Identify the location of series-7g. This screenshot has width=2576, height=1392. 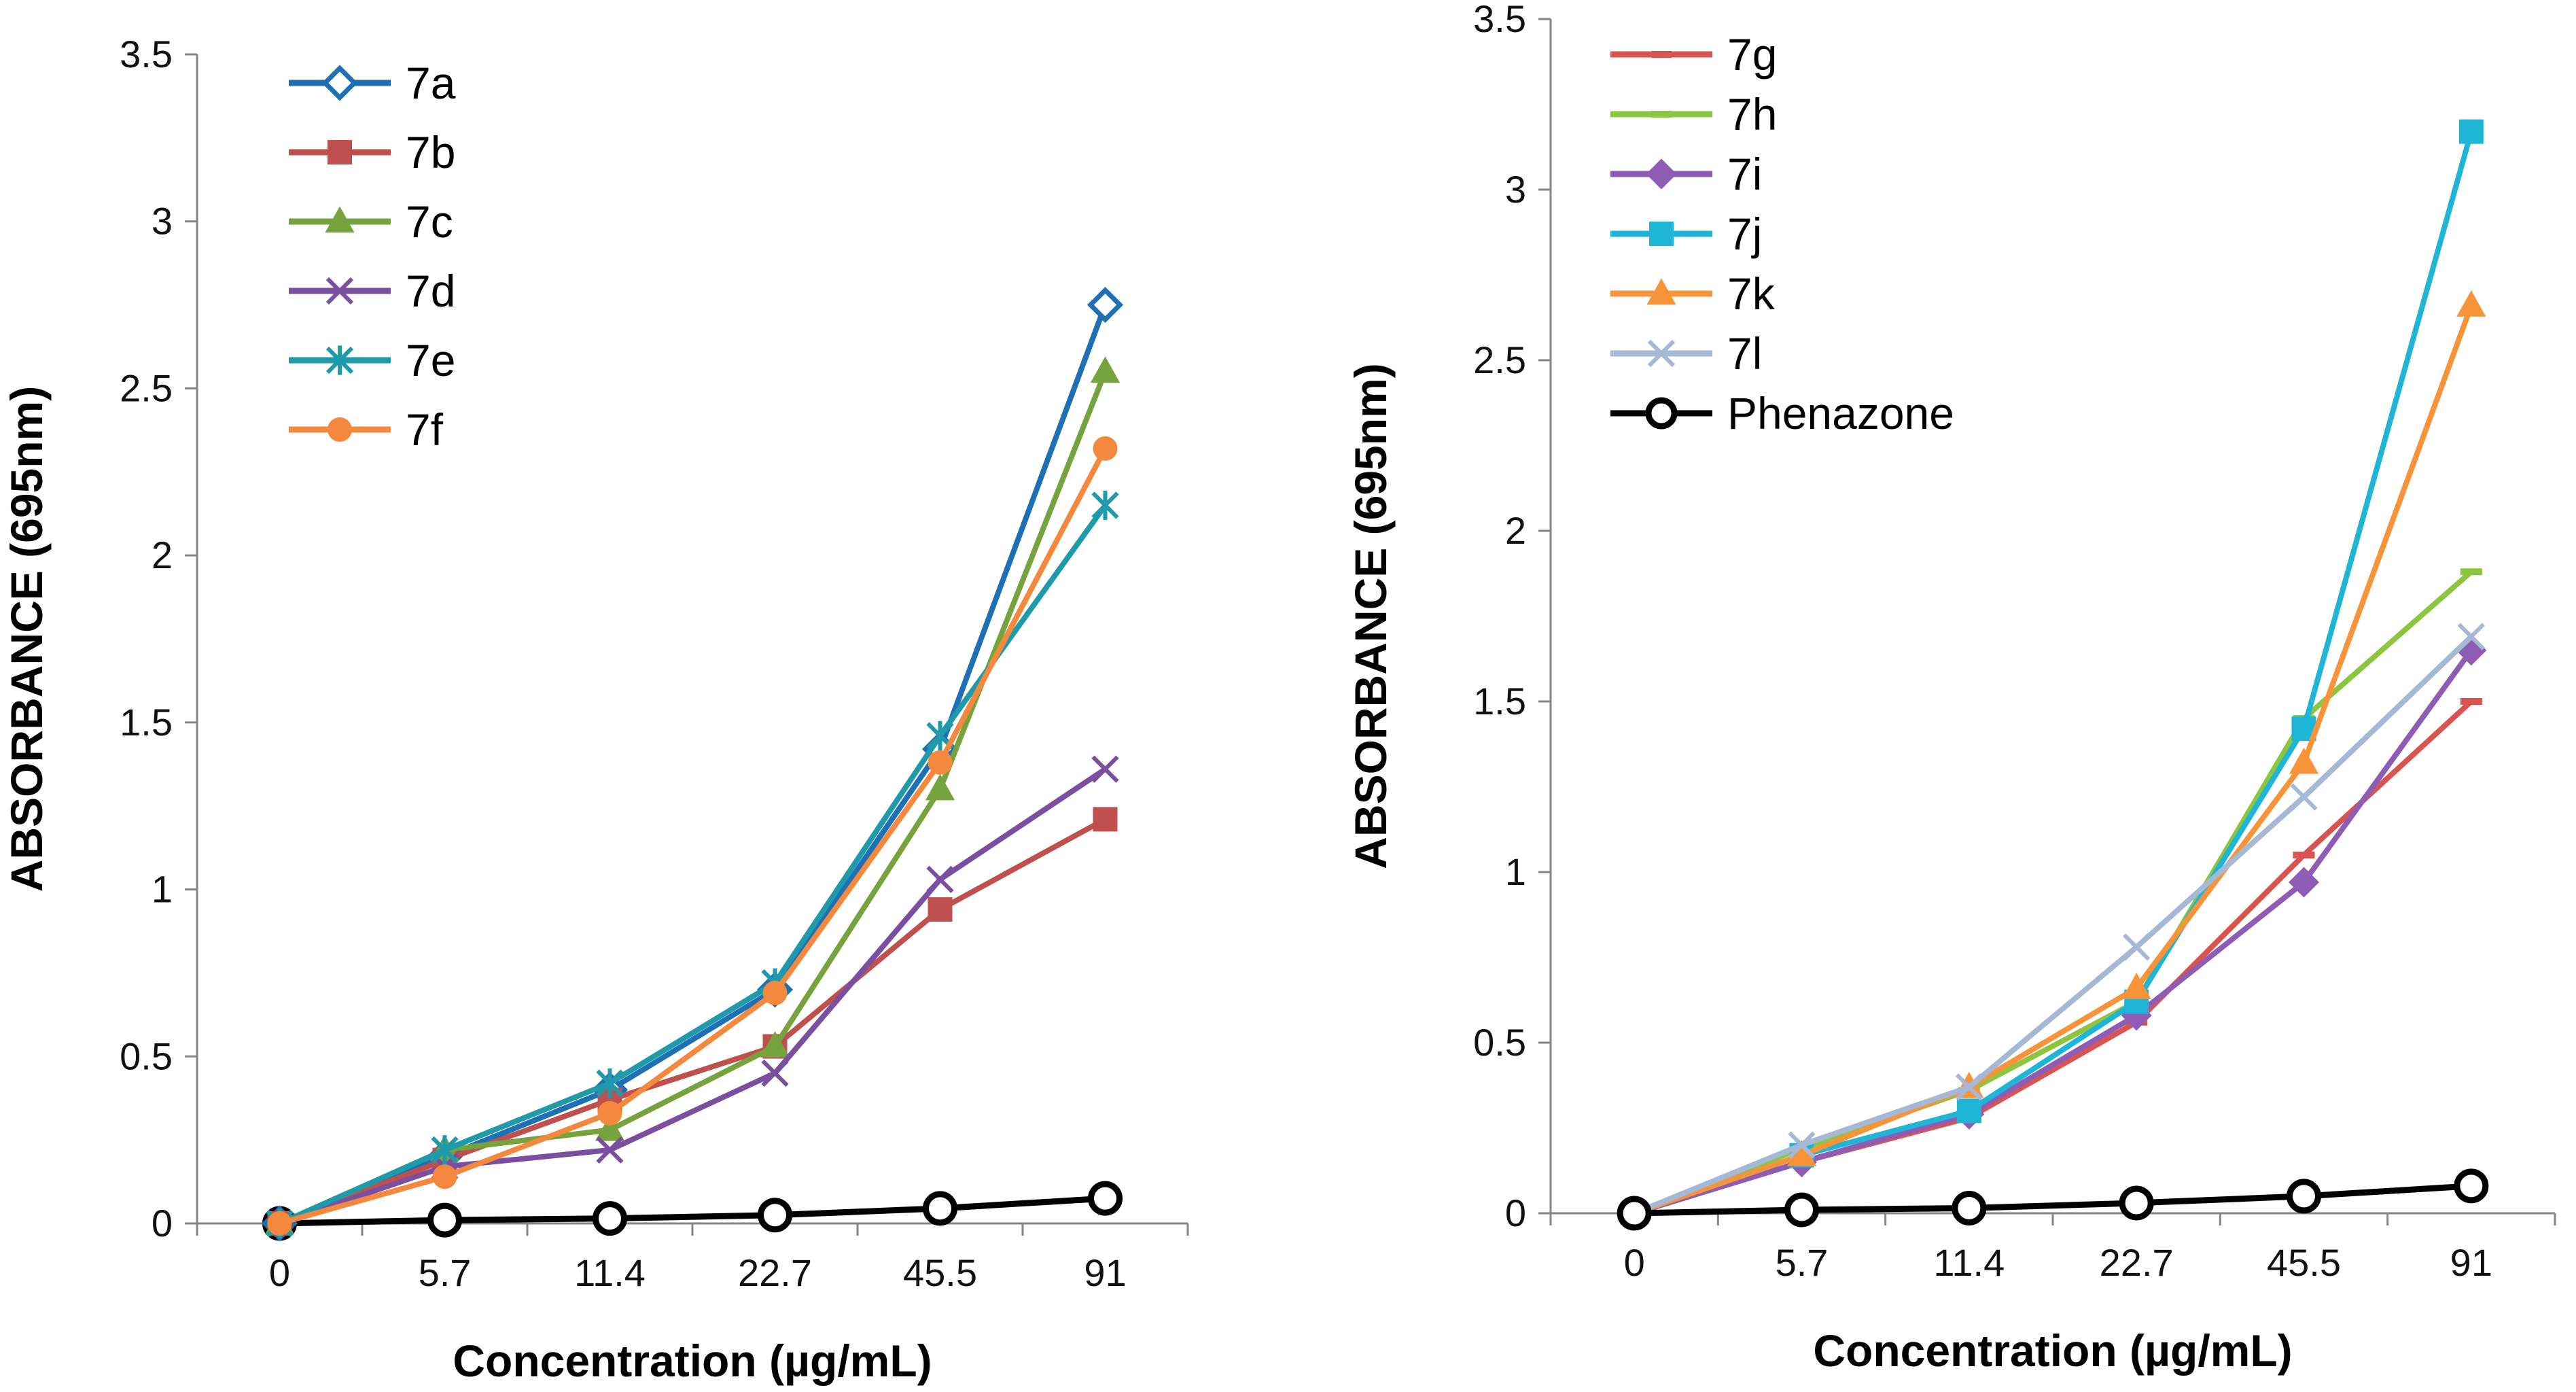
(2052, 958).